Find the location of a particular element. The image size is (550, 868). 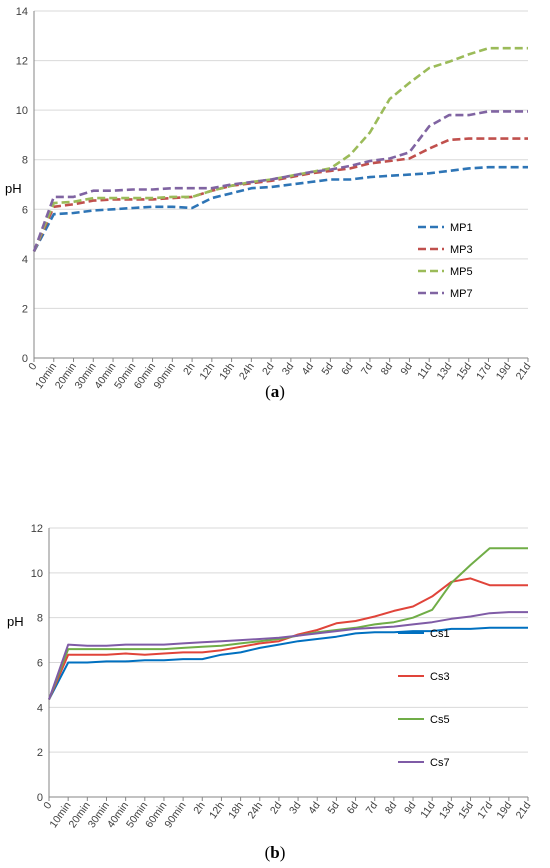

series-line-cs3 is located at coordinates (288, 638).